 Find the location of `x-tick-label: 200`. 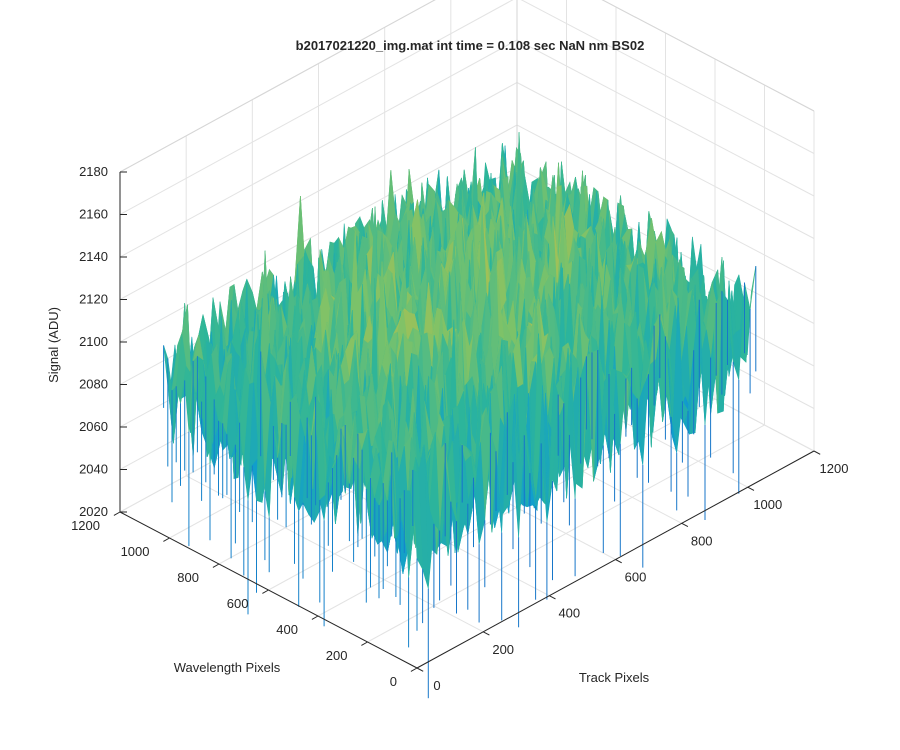

x-tick-label: 200 is located at coordinates (503, 649).